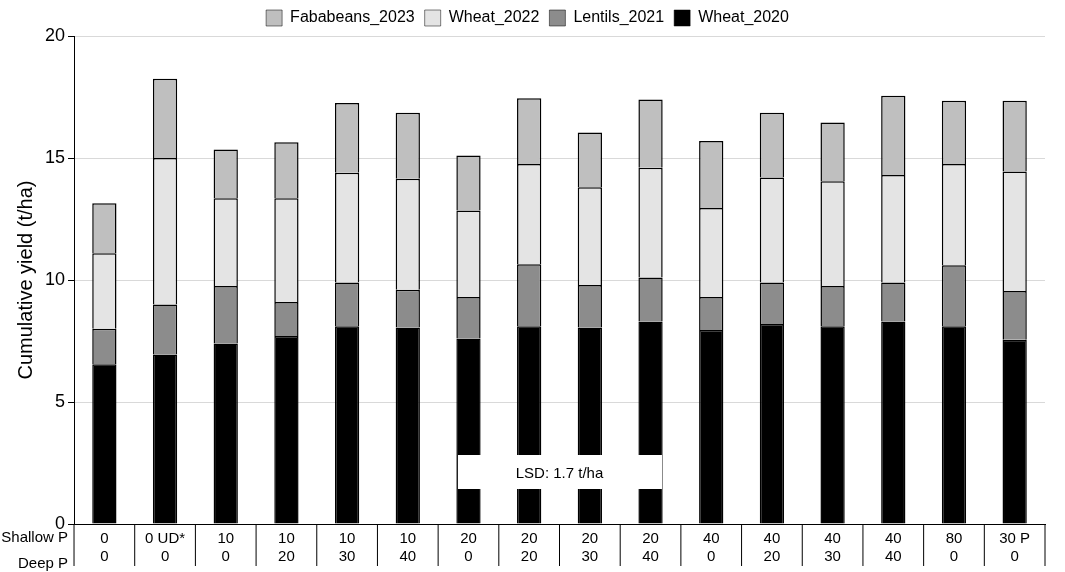 This screenshot has height=572, width=1065. What do you see at coordinates (352, 17) in the screenshot?
I see `legend-label: Fababeans_2023` at bounding box center [352, 17].